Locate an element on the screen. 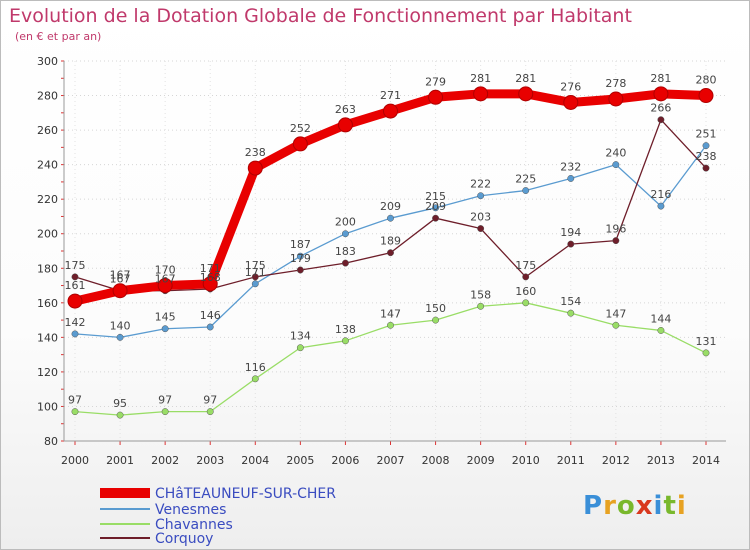  data-label: 134 is located at coordinates (300, 336).